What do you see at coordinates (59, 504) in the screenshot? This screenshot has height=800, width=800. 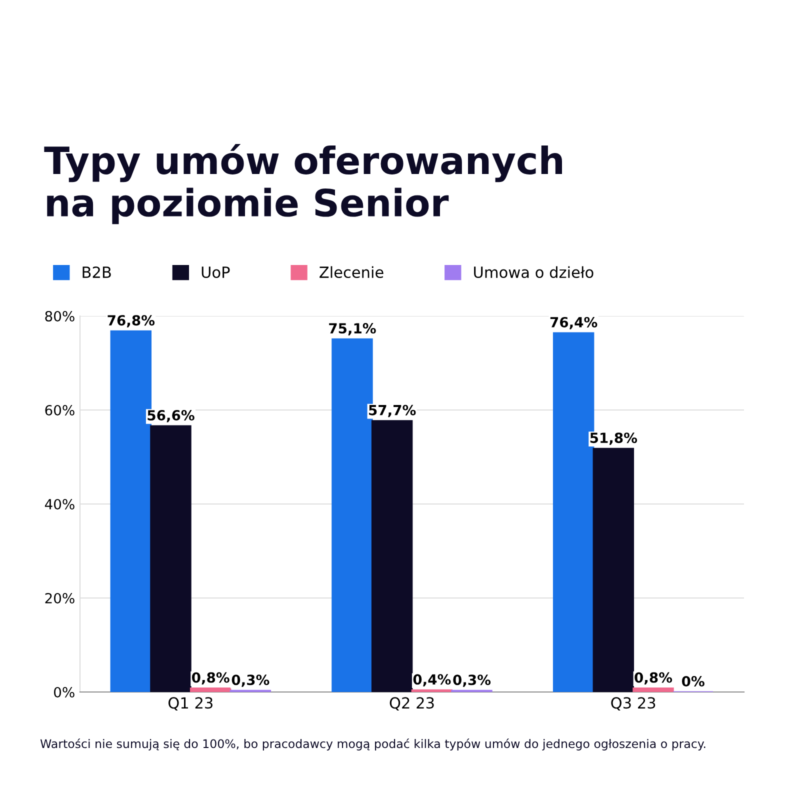 I see `y-tick-label: 40%` at bounding box center [59, 504].